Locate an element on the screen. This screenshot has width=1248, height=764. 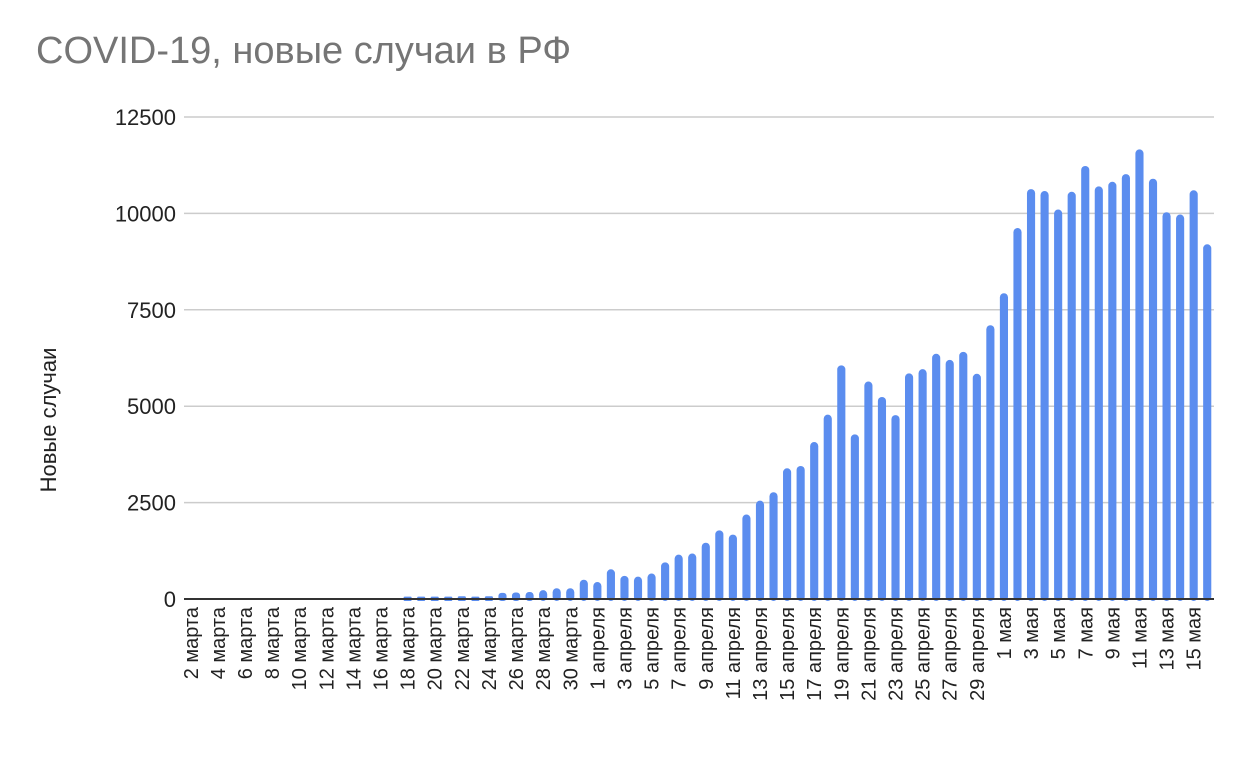
x-tick-label: 8 марта is located at coordinates (273, 642).